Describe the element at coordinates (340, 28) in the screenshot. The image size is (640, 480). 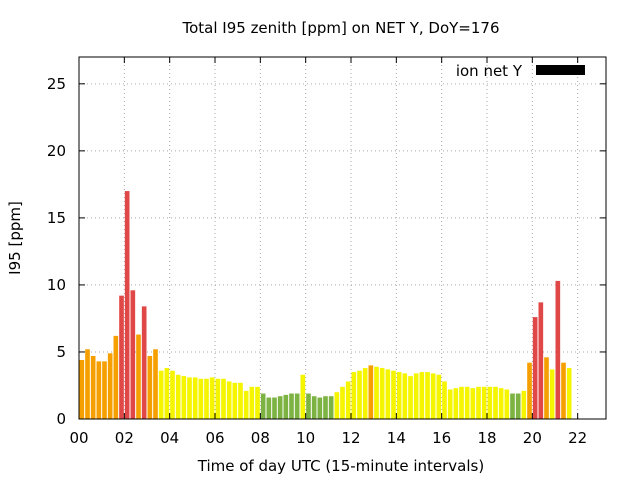
I see `chart-title: Total I95 zenith [ppm] on NET Y, DoY=176` at that location.